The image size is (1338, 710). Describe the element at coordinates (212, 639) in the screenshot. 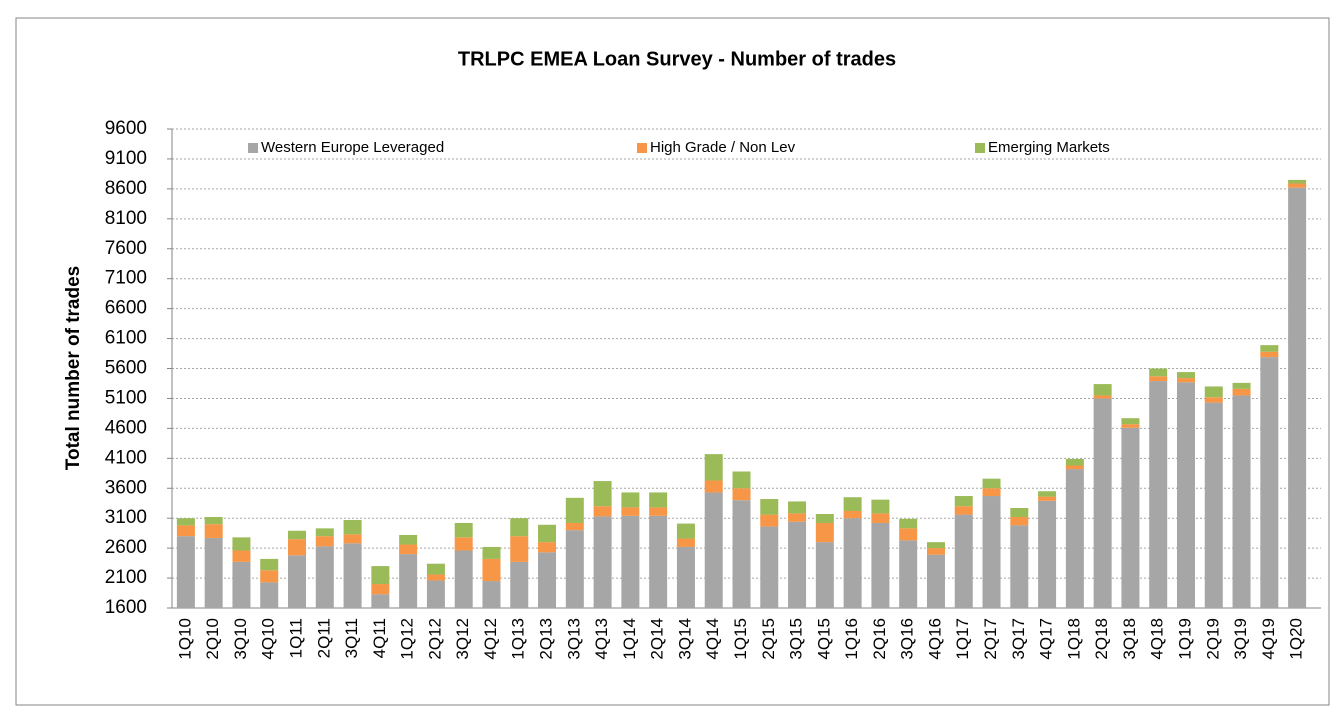

I see `x-tick-label: 2Q10` at that location.